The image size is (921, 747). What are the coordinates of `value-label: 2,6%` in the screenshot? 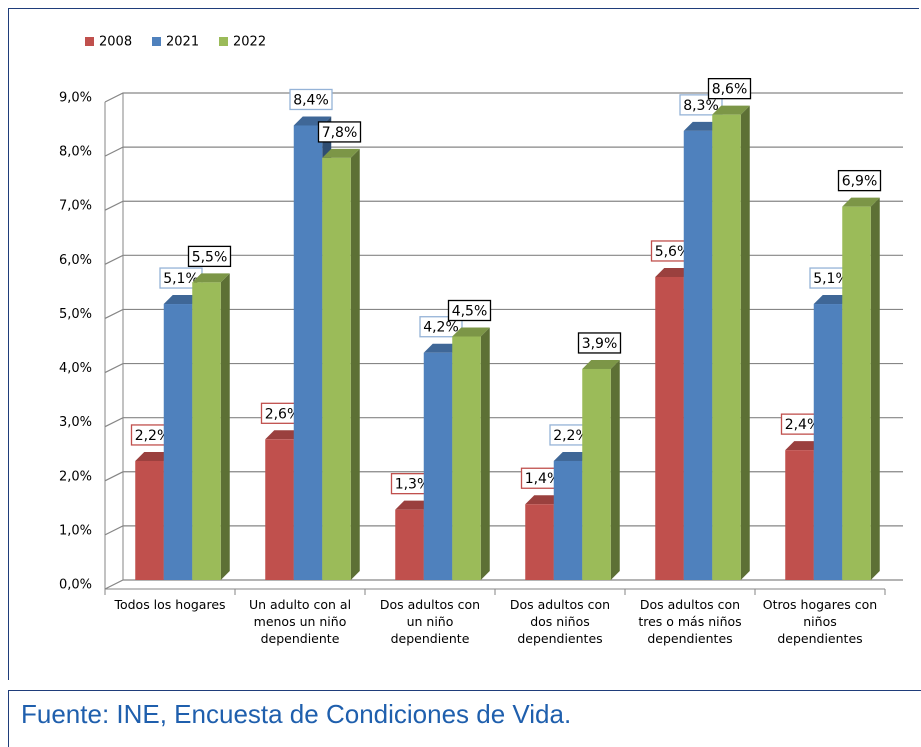 It's located at (283, 414).